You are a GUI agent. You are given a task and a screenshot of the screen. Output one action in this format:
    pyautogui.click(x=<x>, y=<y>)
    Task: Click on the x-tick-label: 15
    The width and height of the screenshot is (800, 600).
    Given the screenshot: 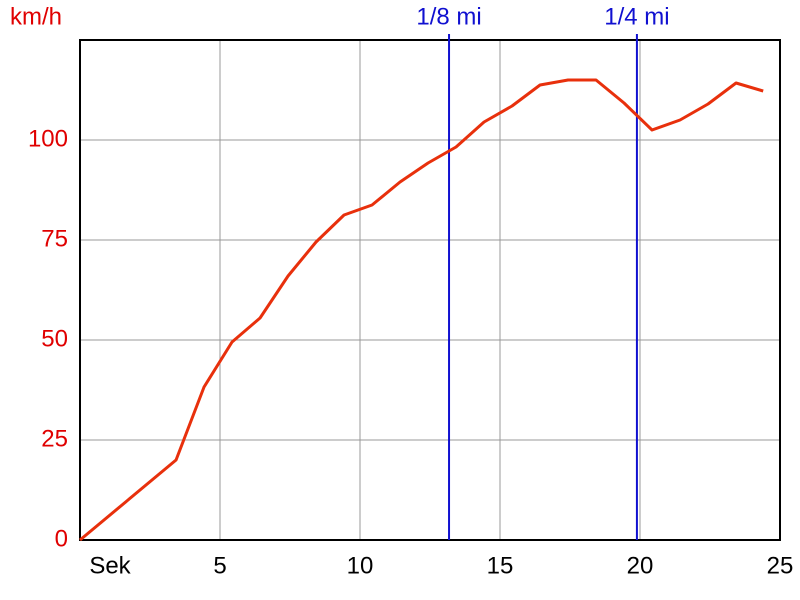 What is the action you would take?
    pyautogui.click(x=500, y=565)
    